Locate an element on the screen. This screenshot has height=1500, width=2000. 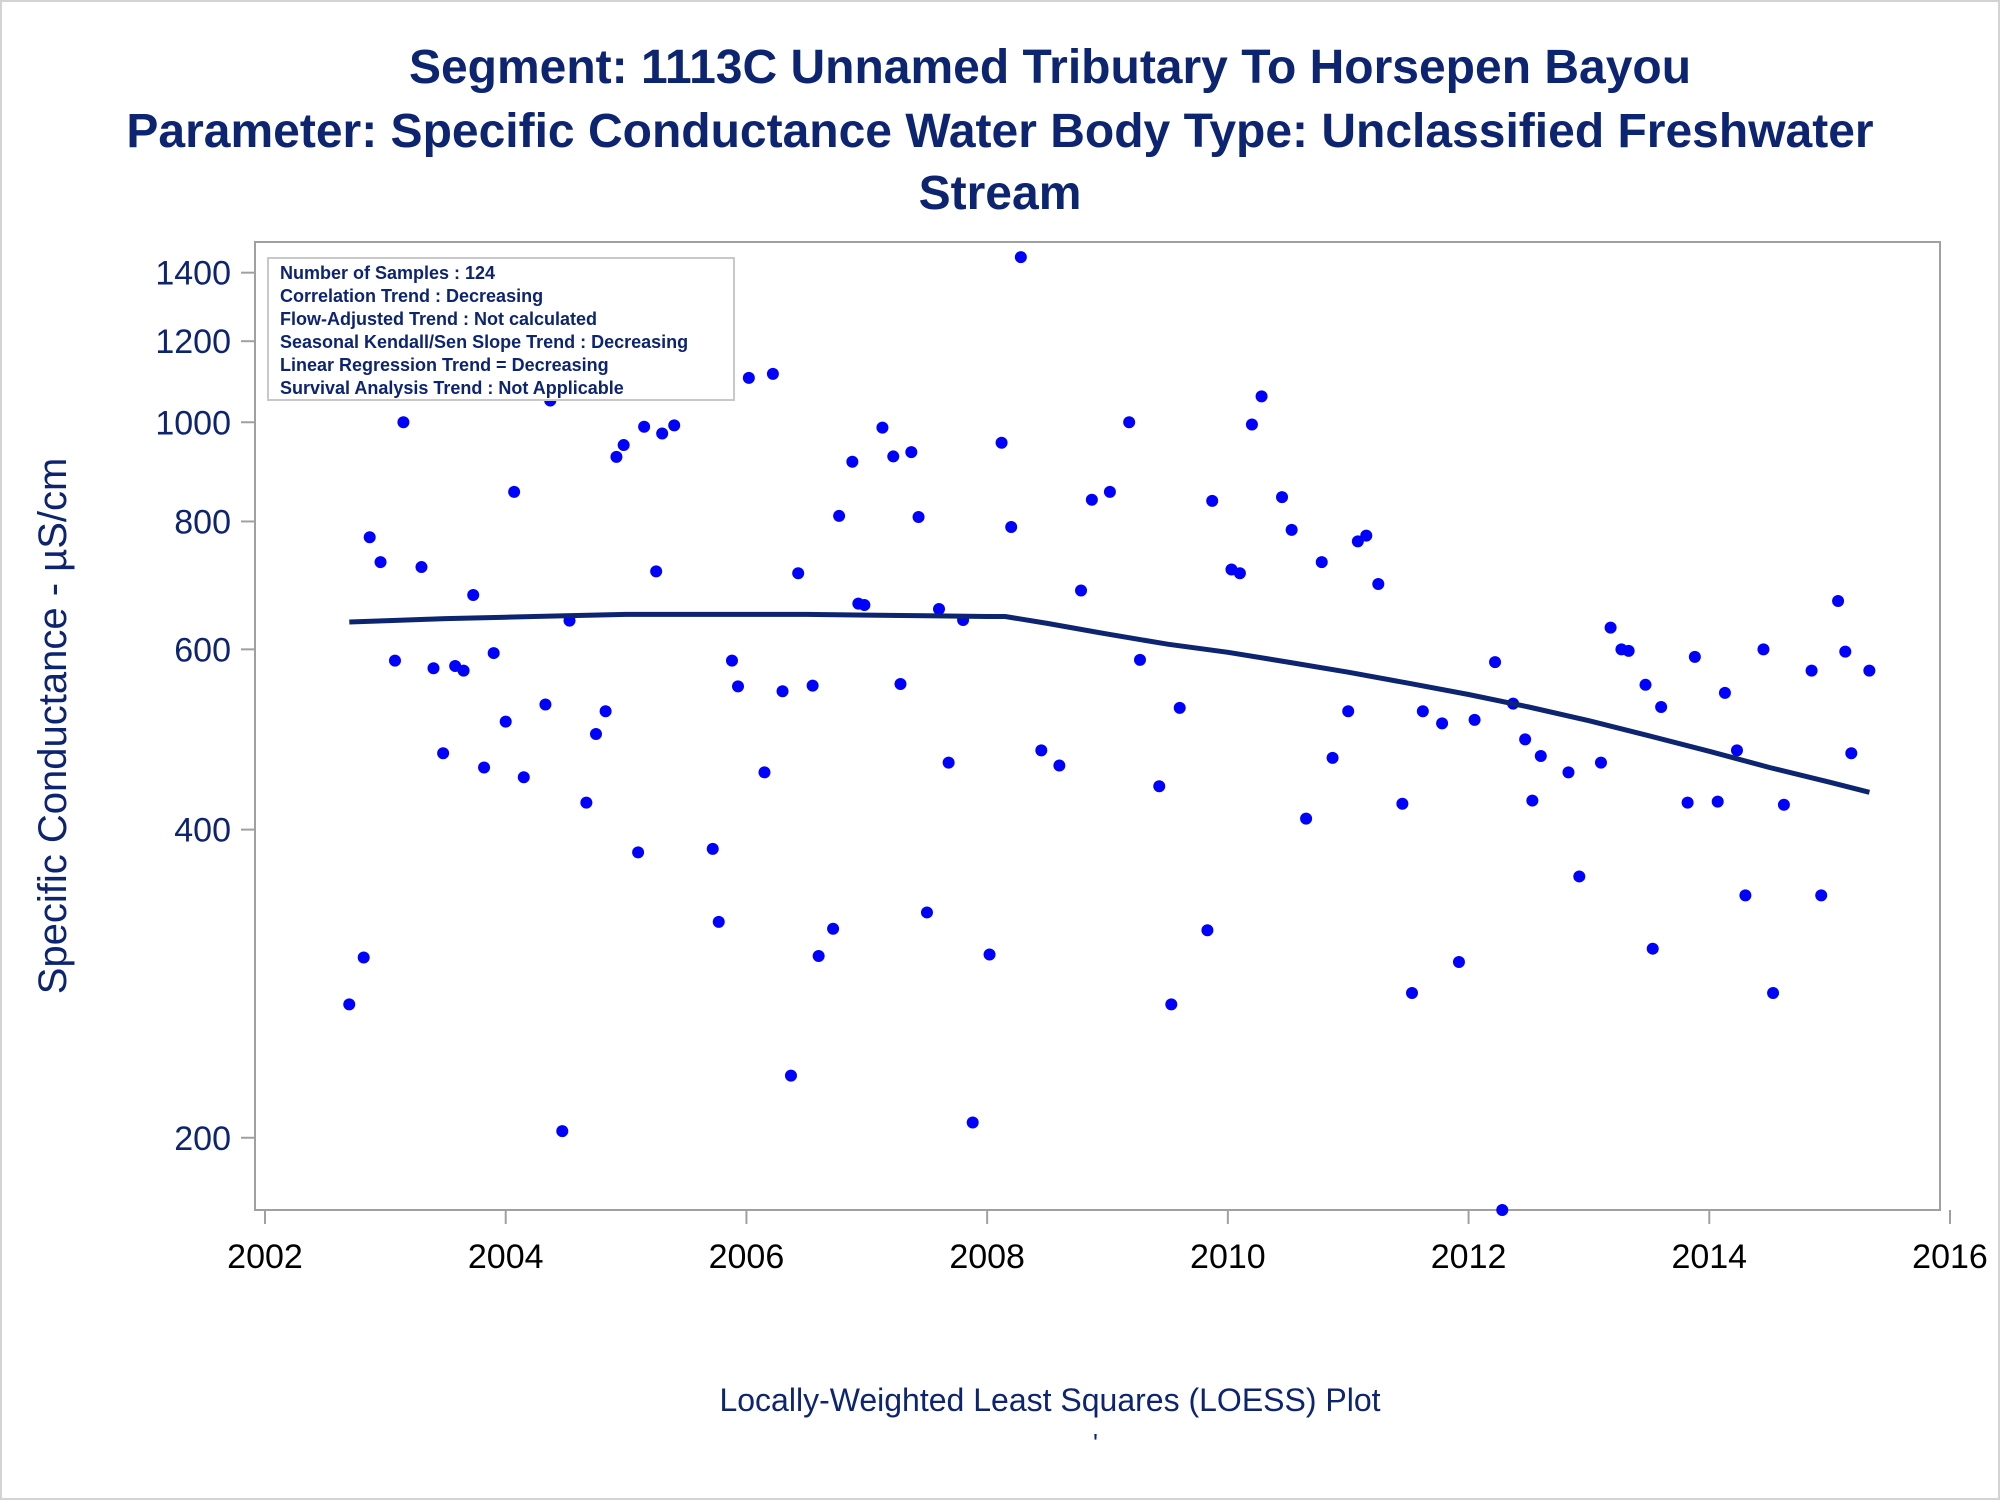
y-axis-label: Specific Conductance - µS/cm is located at coordinates (53, 726).